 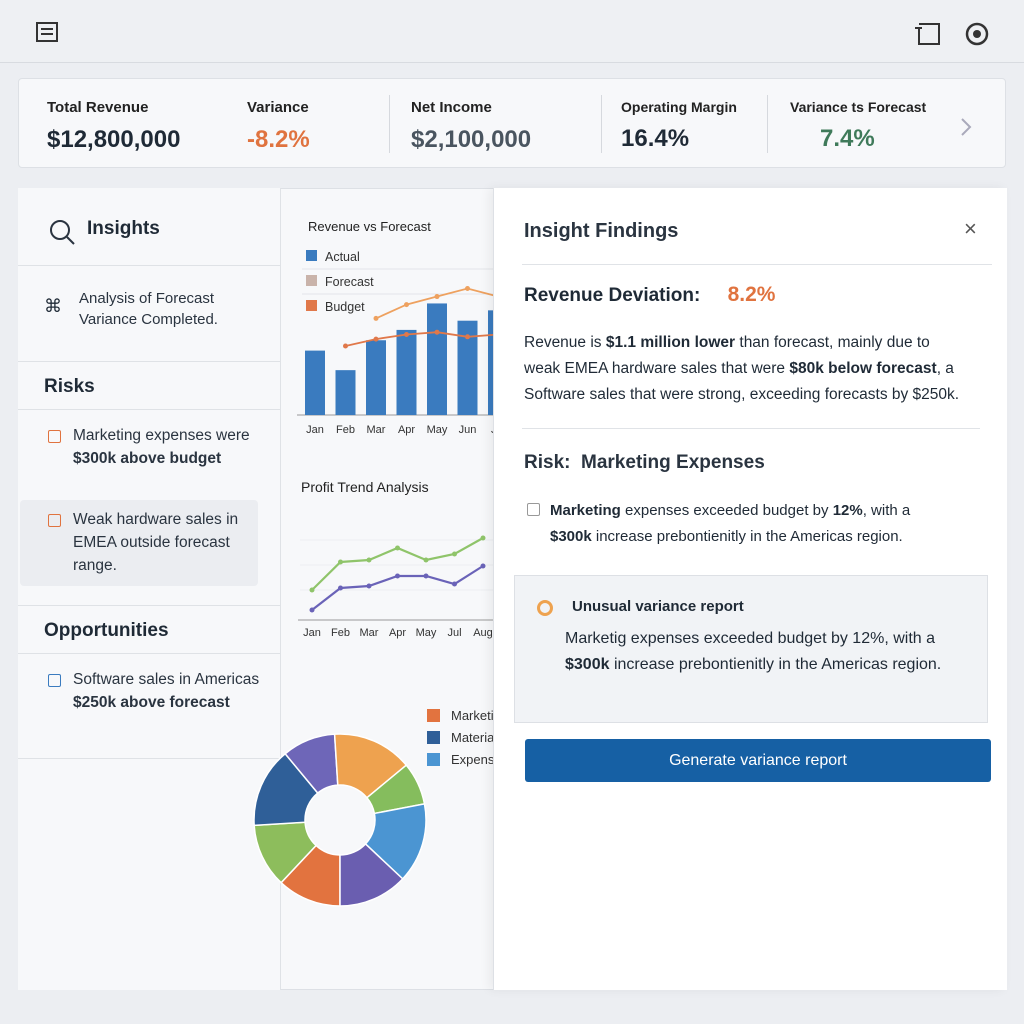 I want to click on alert-icon, so click(x=545, y=608).